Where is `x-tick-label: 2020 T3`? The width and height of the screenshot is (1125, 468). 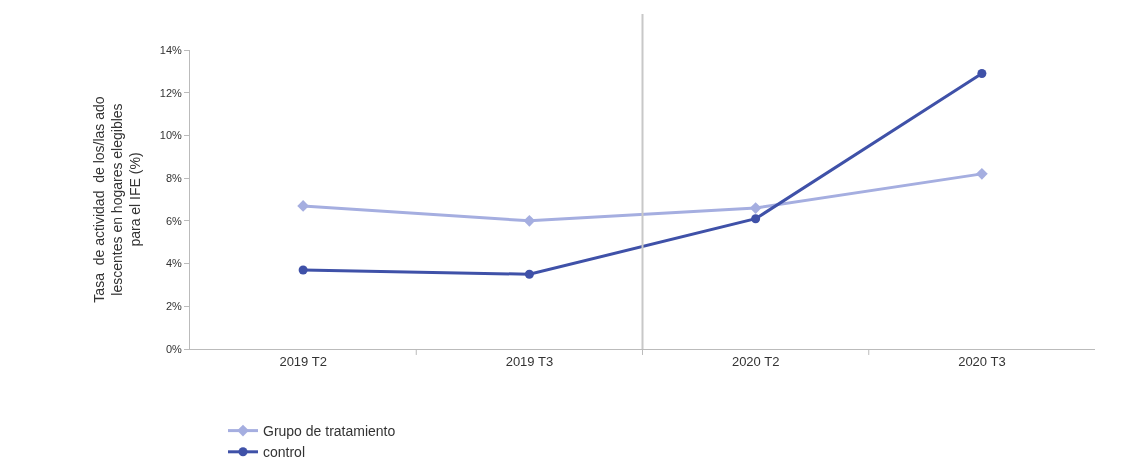 x-tick-label: 2020 T3 is located at coordinates (982, 361).